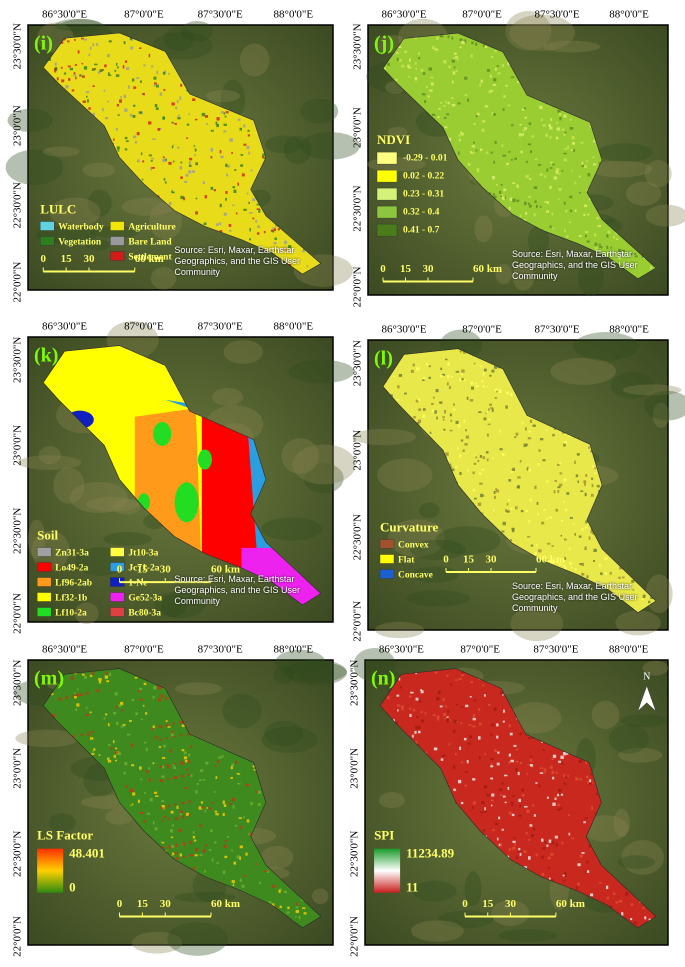  What do you see at coordinates (355, 854) in the screenshot?
I see `latitude-label: 22°30'0"N` at bounding box center [355, 854].